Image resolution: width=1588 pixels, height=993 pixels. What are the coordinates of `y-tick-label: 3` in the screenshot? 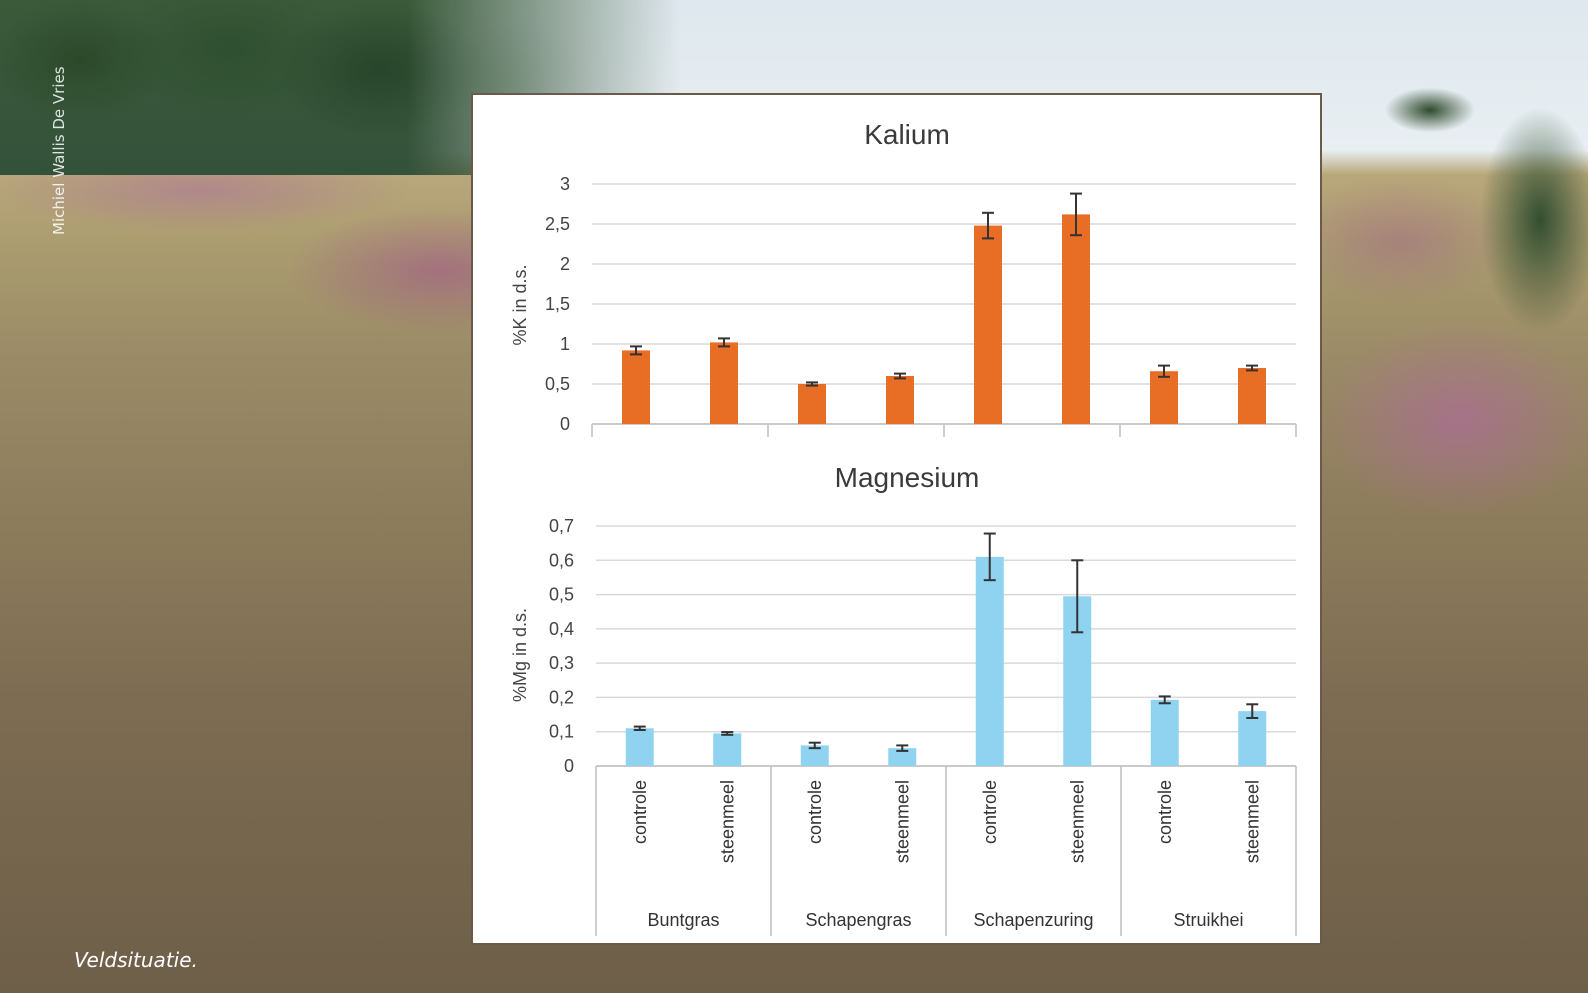 It's located at (565, 184).